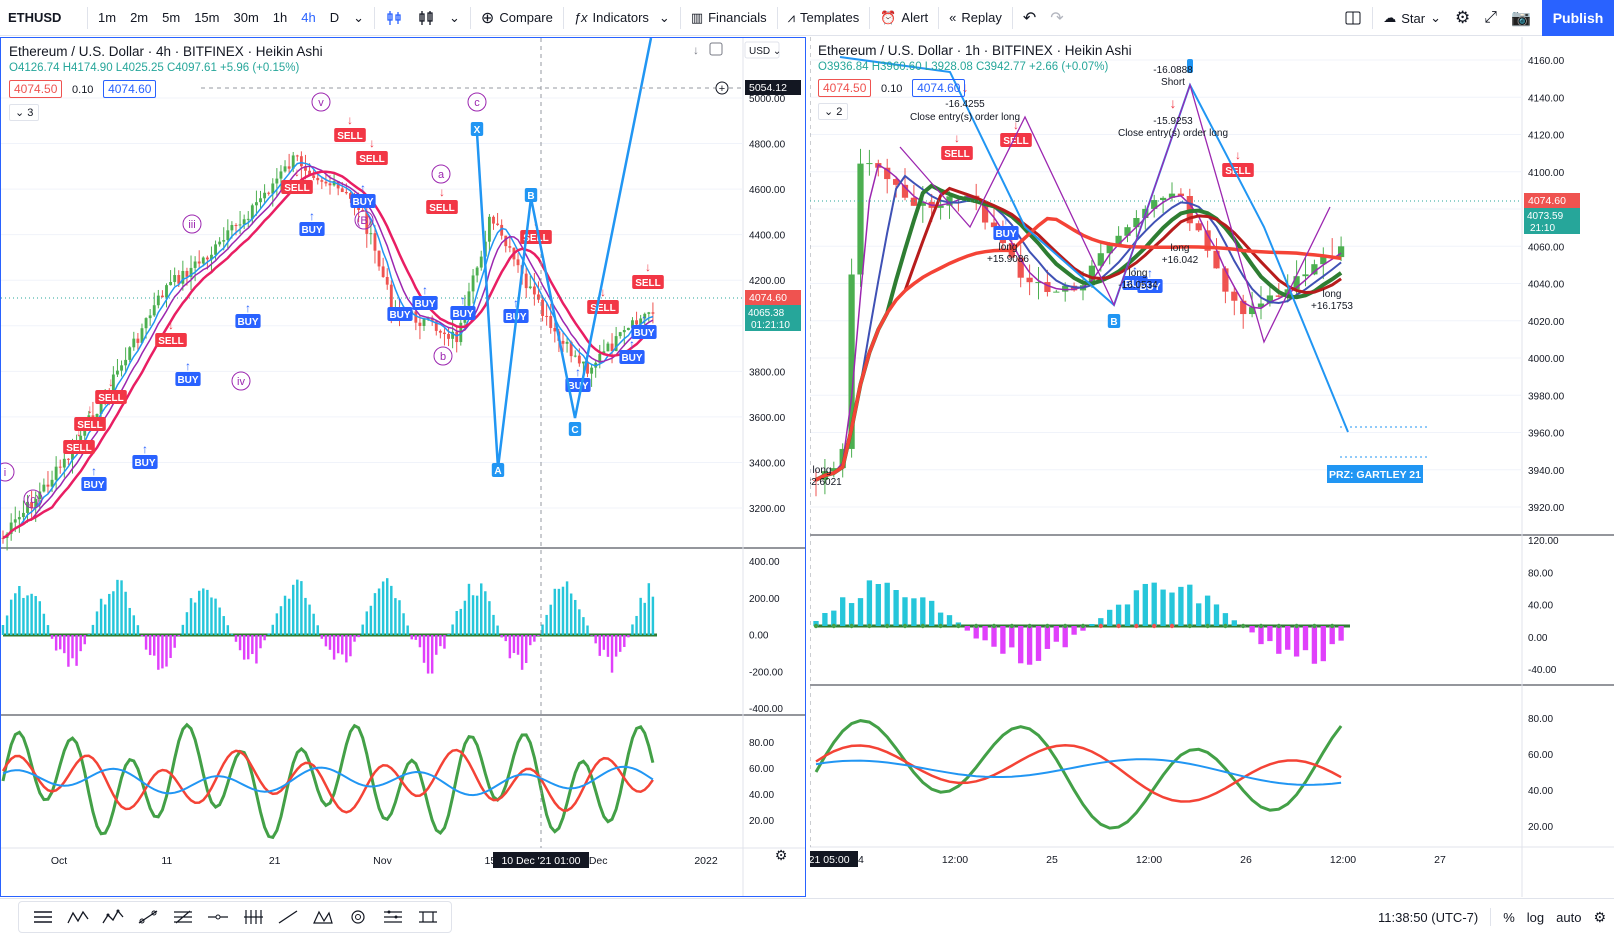 This screenshot has width=1614, height=935. What do you see at coordinates (1521, 18) in the screenshot?
I see `camera-icon: 📷` at bounding box center [1521, 18].